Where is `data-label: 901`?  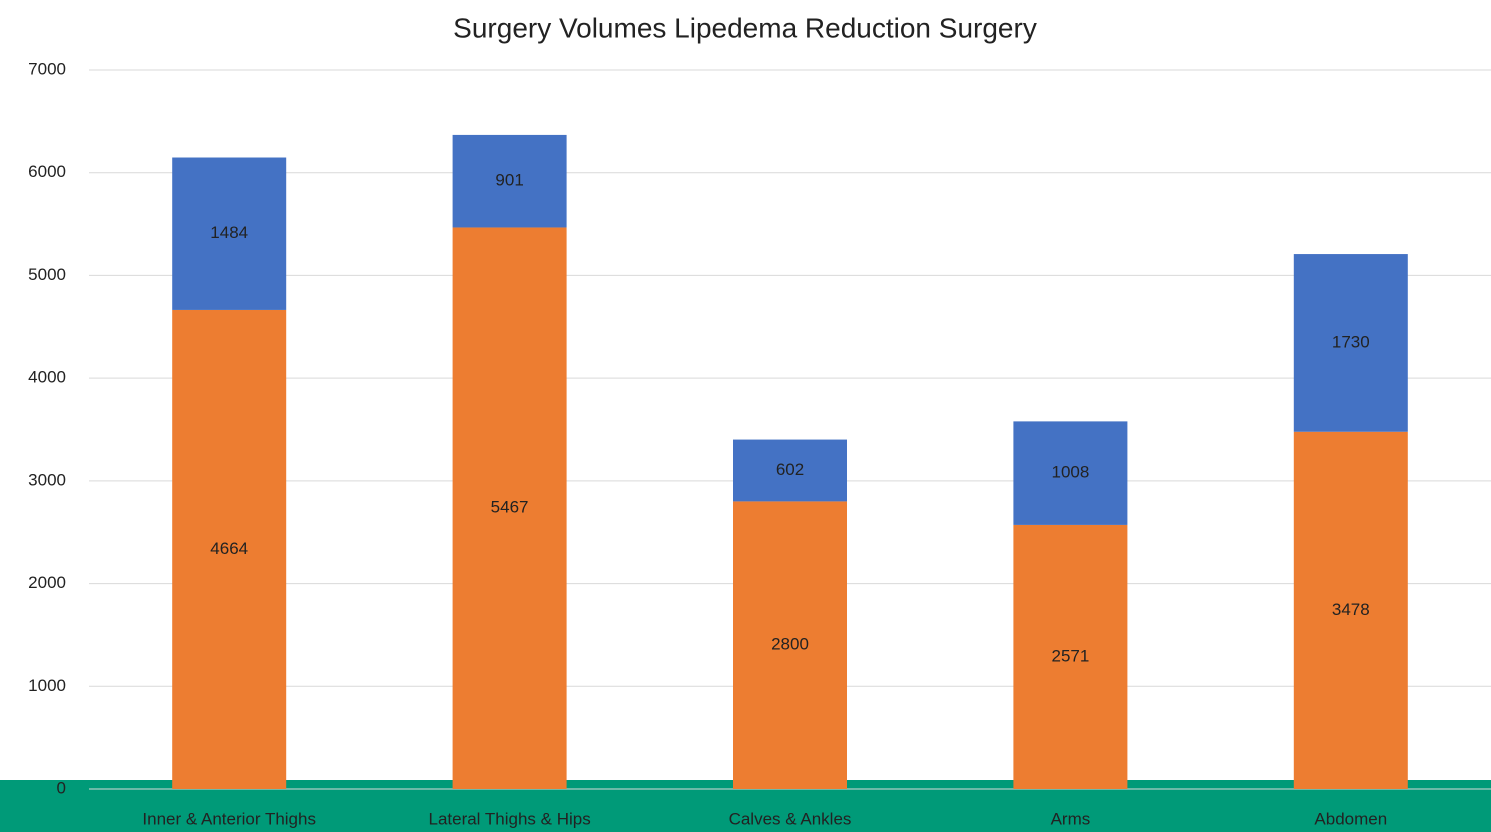
data-label: 901 is located at coordinates (509, 180).